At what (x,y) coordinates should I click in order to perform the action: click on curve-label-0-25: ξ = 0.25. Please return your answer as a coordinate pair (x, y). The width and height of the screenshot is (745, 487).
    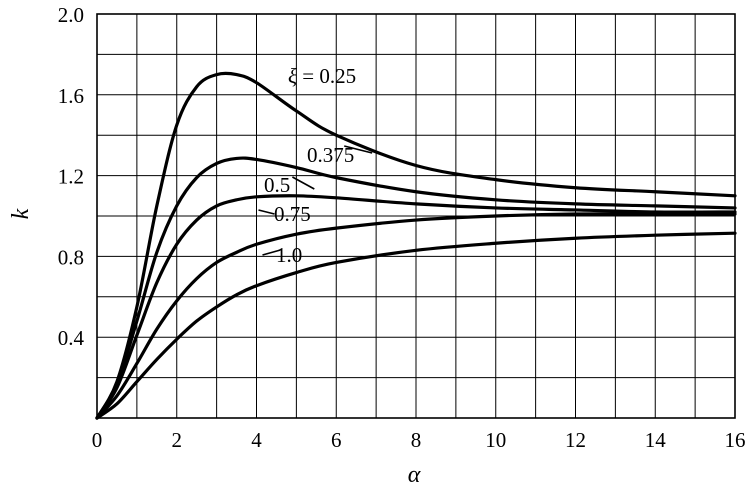
    Looking at the image, I should click on (322, 76).